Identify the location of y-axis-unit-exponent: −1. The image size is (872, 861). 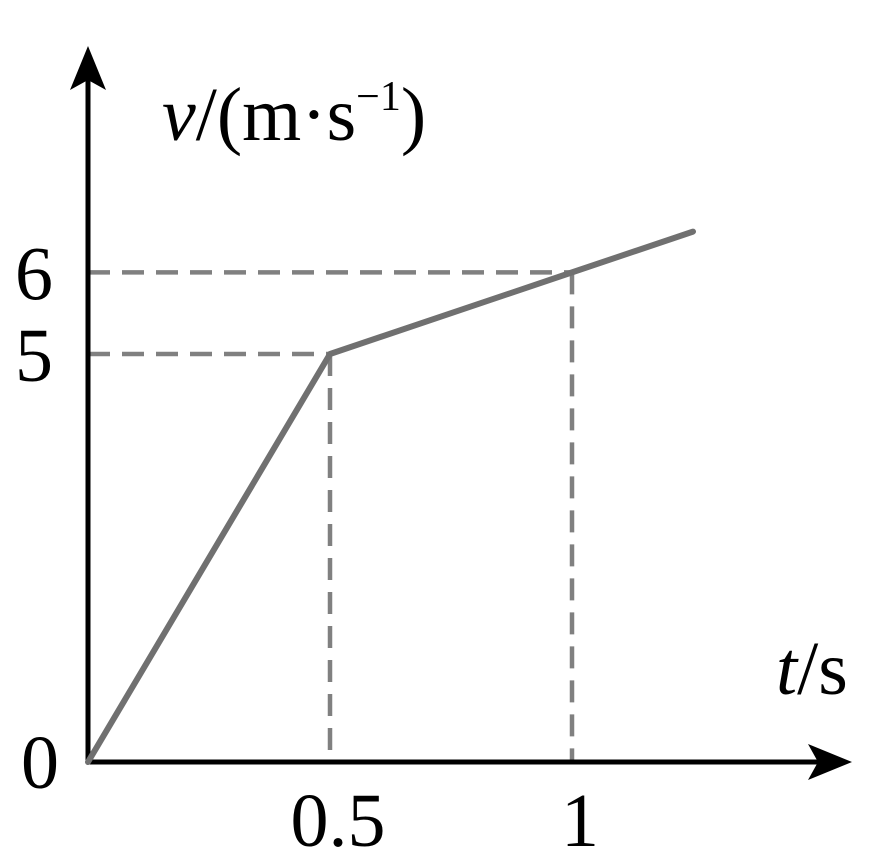
(378, 97).